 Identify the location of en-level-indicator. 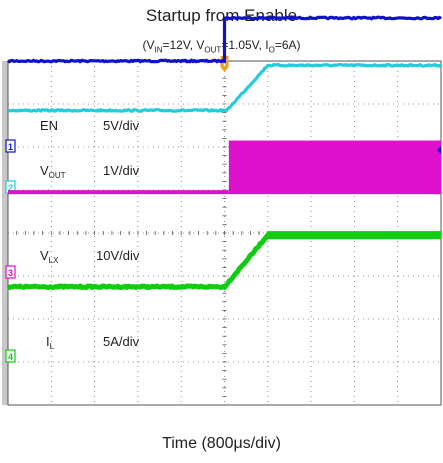
(439, 150).